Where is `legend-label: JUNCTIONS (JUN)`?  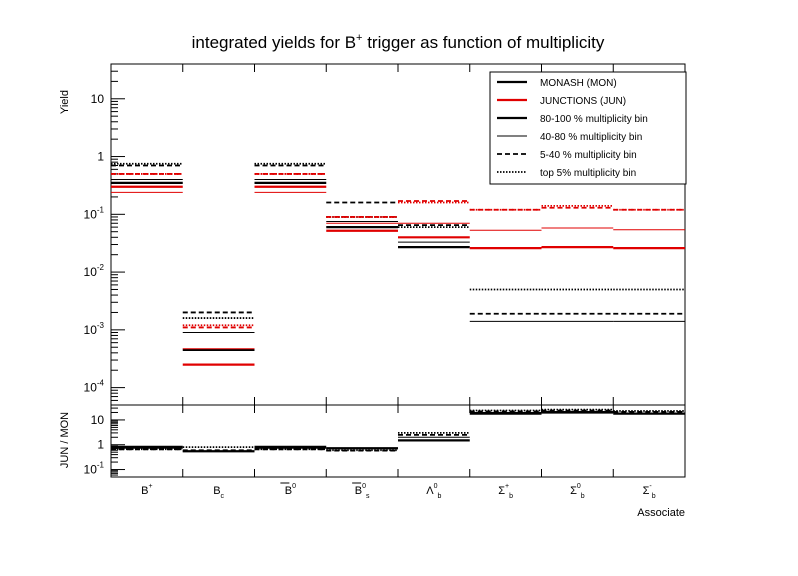
legend-label: JUNCTIONS (JUN) is located at coordinates (583, 101).